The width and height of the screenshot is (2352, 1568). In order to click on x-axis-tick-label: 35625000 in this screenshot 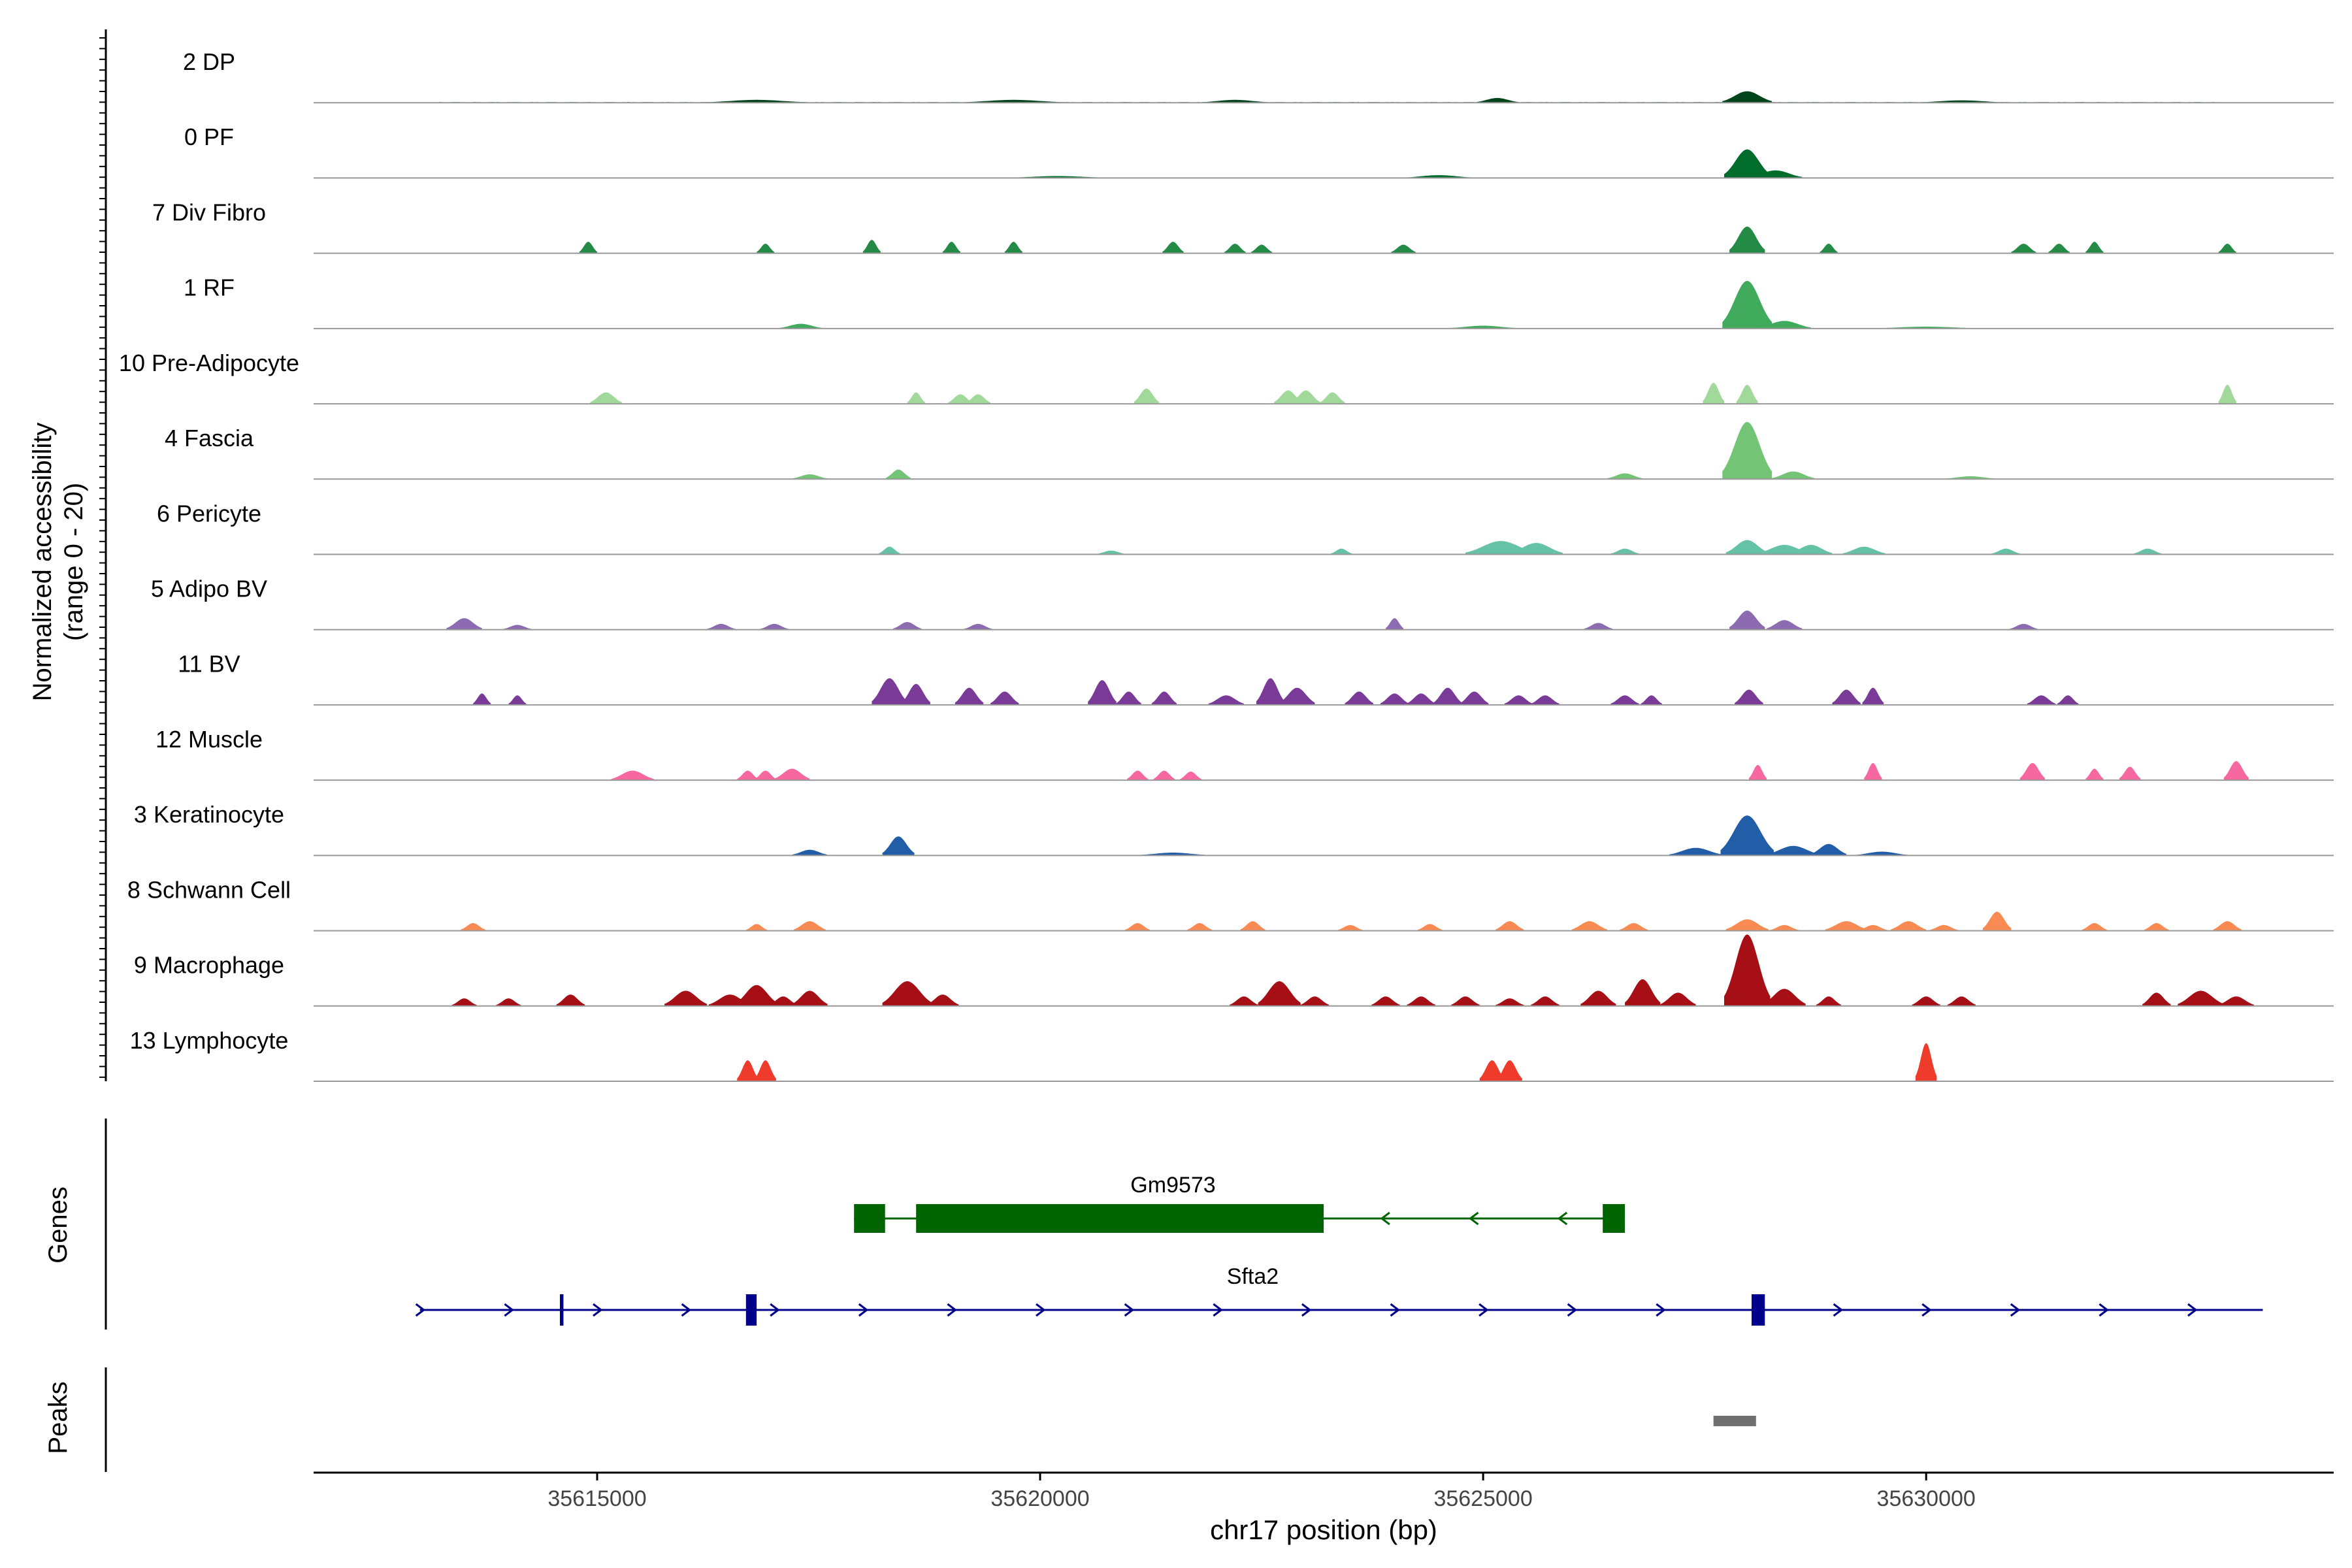, I will do `click(1482, 1498)`.